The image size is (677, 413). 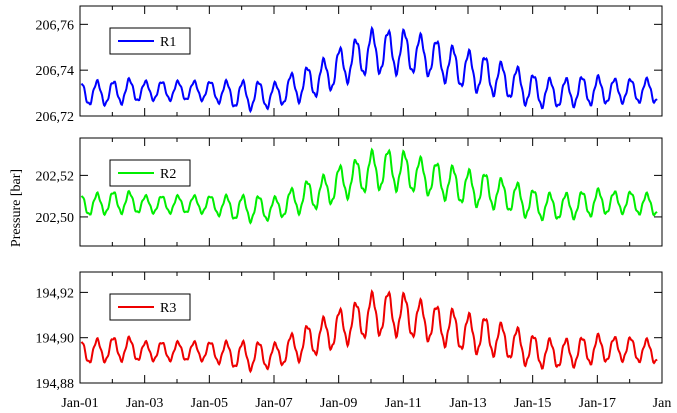 What do you see at coordinates (55, 25) in the screenshot?
I see `y-tick-label: 206,76` at bounding box center [55, 25].